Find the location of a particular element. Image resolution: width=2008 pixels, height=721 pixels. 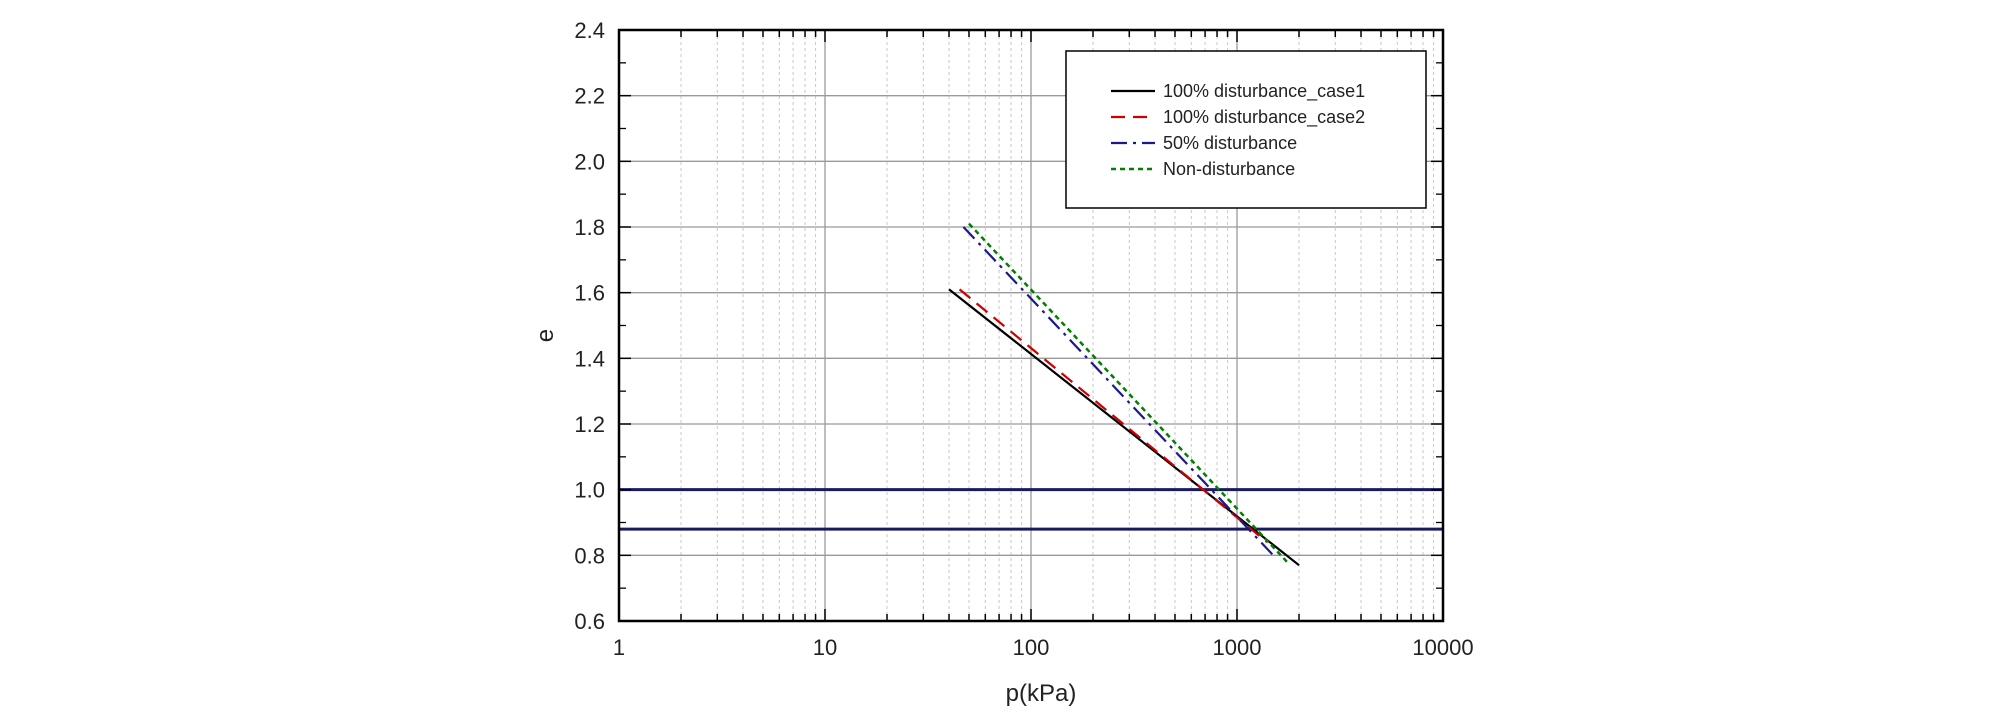

legend-label: Non-disturbance is located at coordinates (1229, 169).